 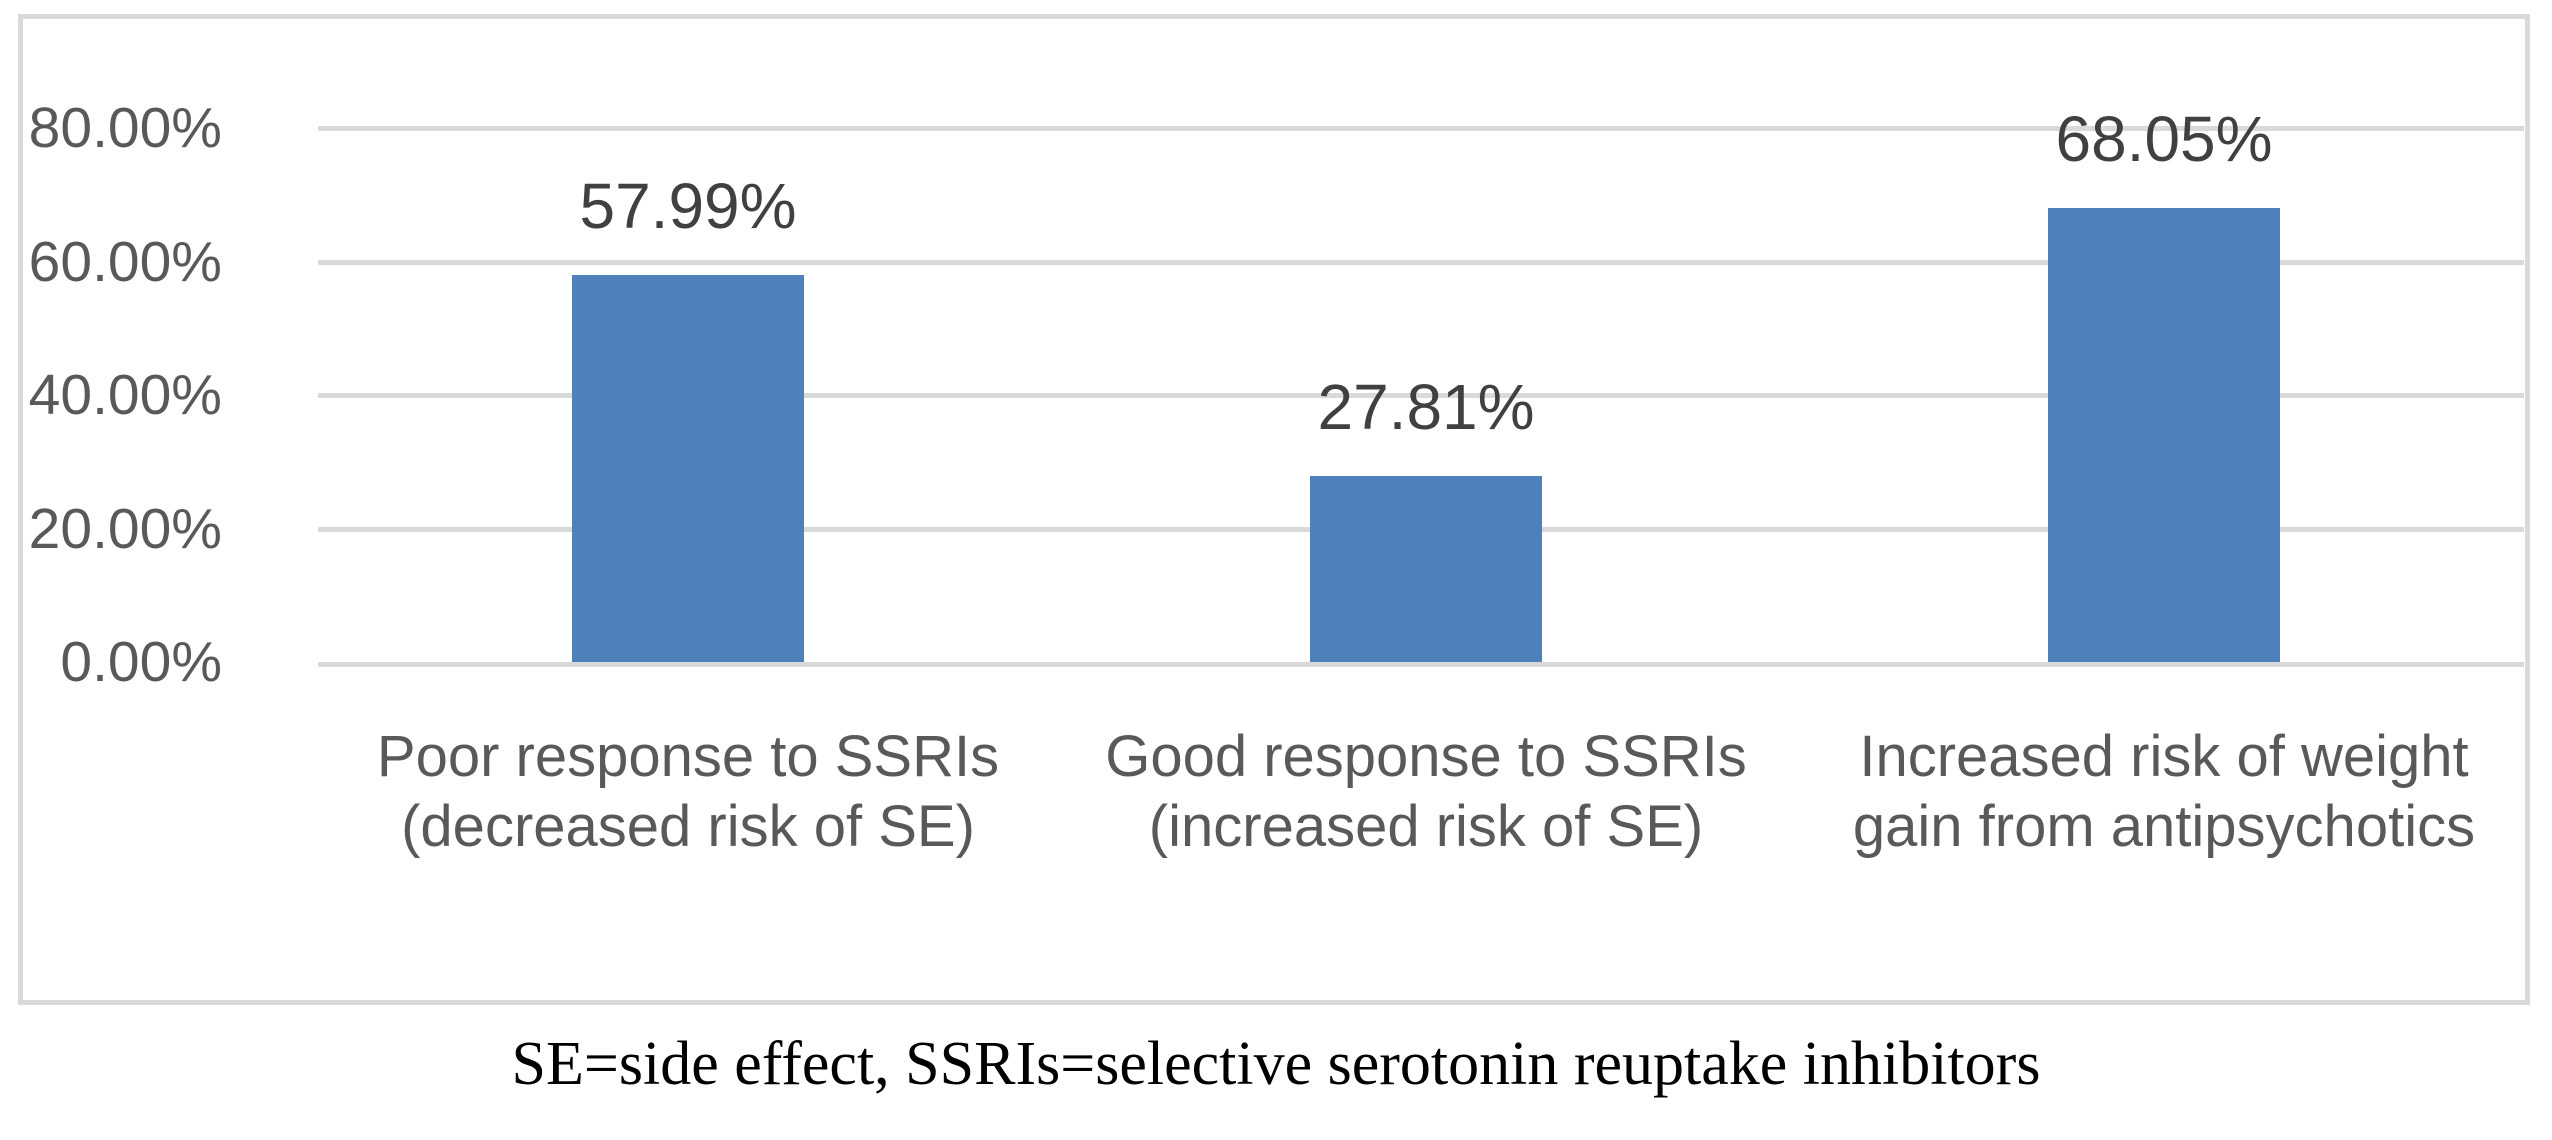 What do you see at coordinates (1426, 407) in the screenshot?
I see `bar-value-label: 27.81%` at bounding box center [1426, 407].